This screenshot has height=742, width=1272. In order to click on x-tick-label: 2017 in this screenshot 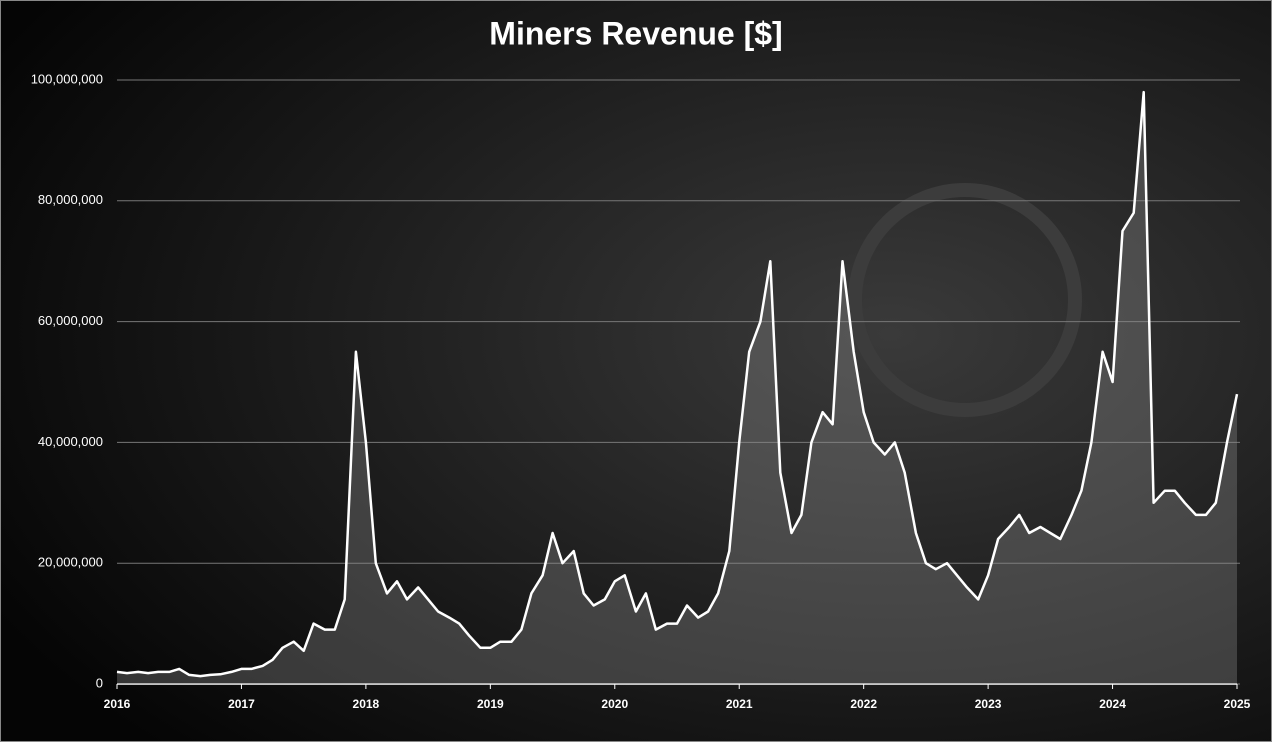, I will do `click(241, 704)`.